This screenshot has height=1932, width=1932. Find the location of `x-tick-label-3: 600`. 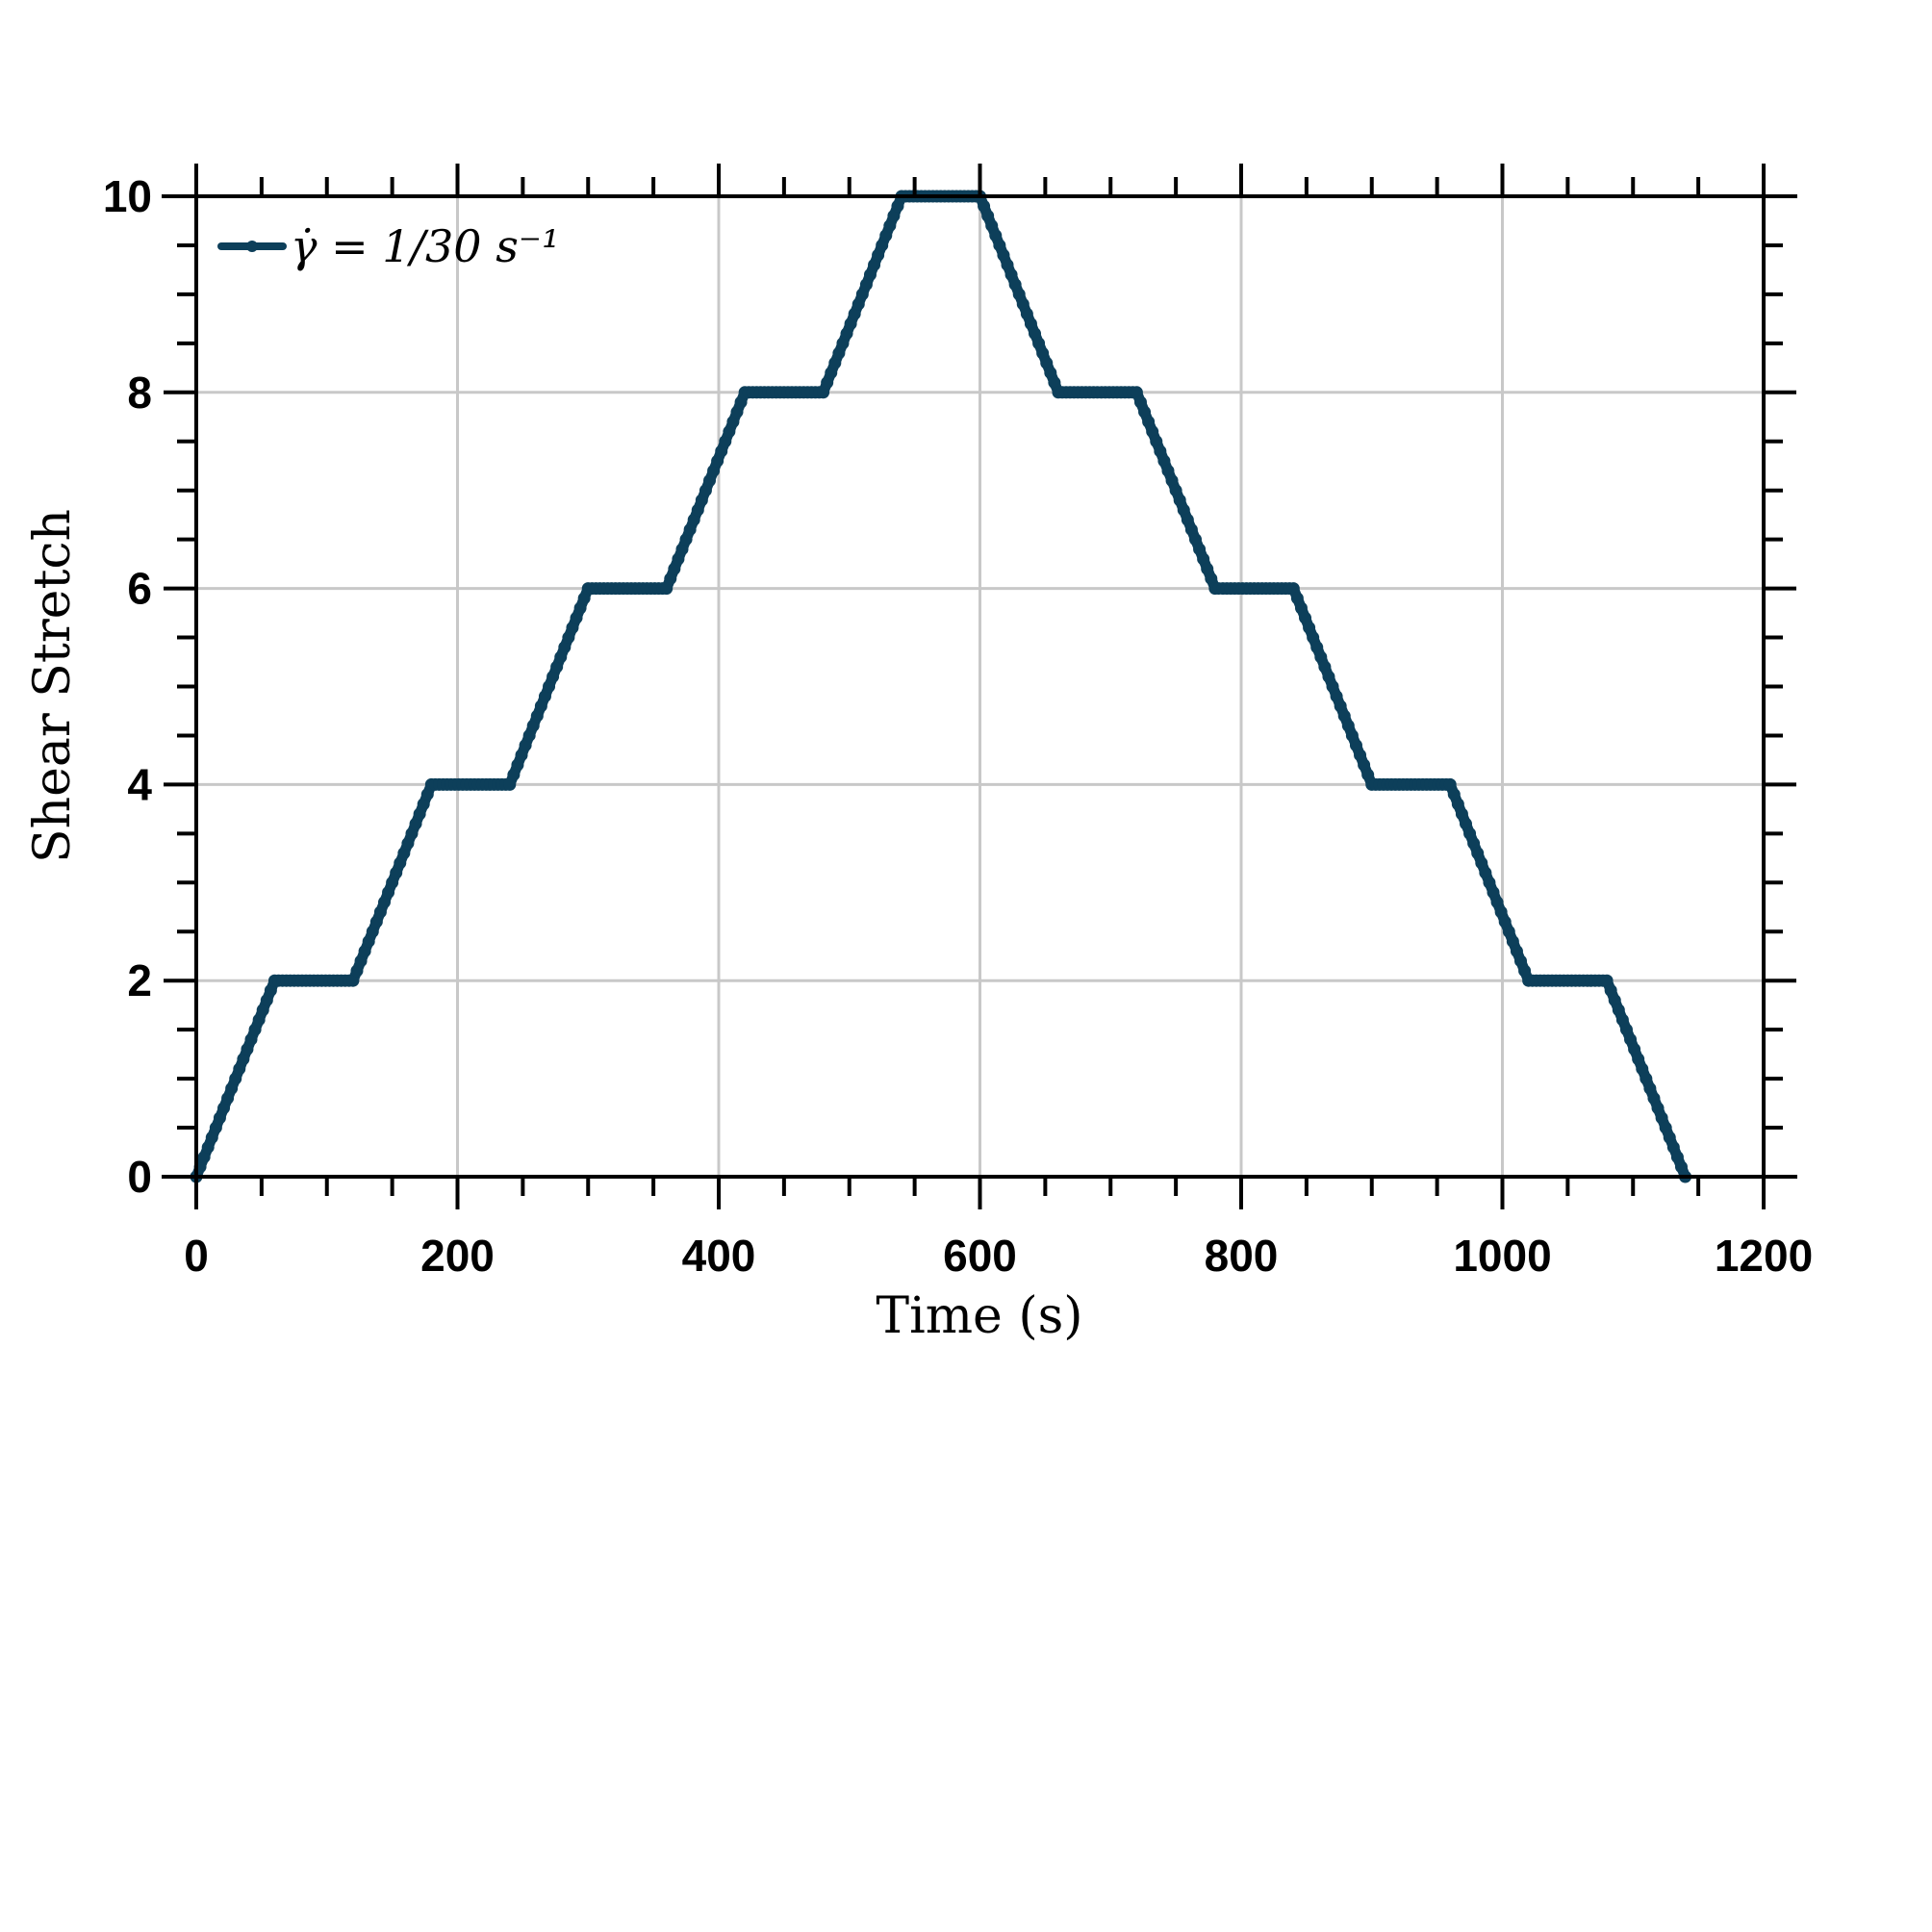

x-tick-label-3: 600 is located at coordinates (980, 1256).